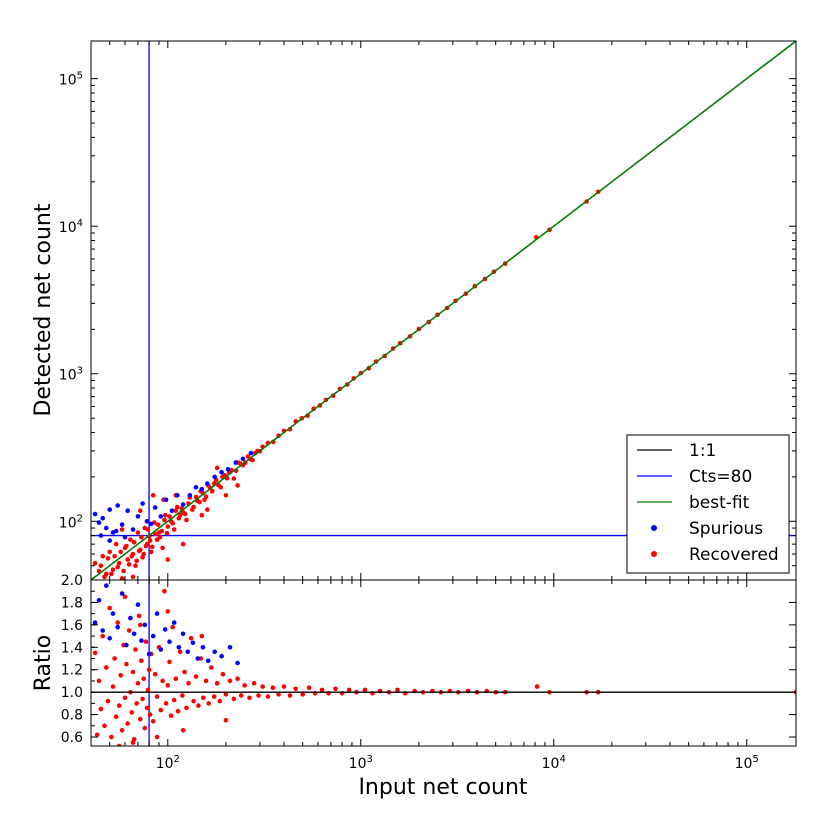 This screenshot has height=830, width=830. Describe the element at coordinates (71, 80) in the screenshot. I see `top-ytick-label: 105` at that location.